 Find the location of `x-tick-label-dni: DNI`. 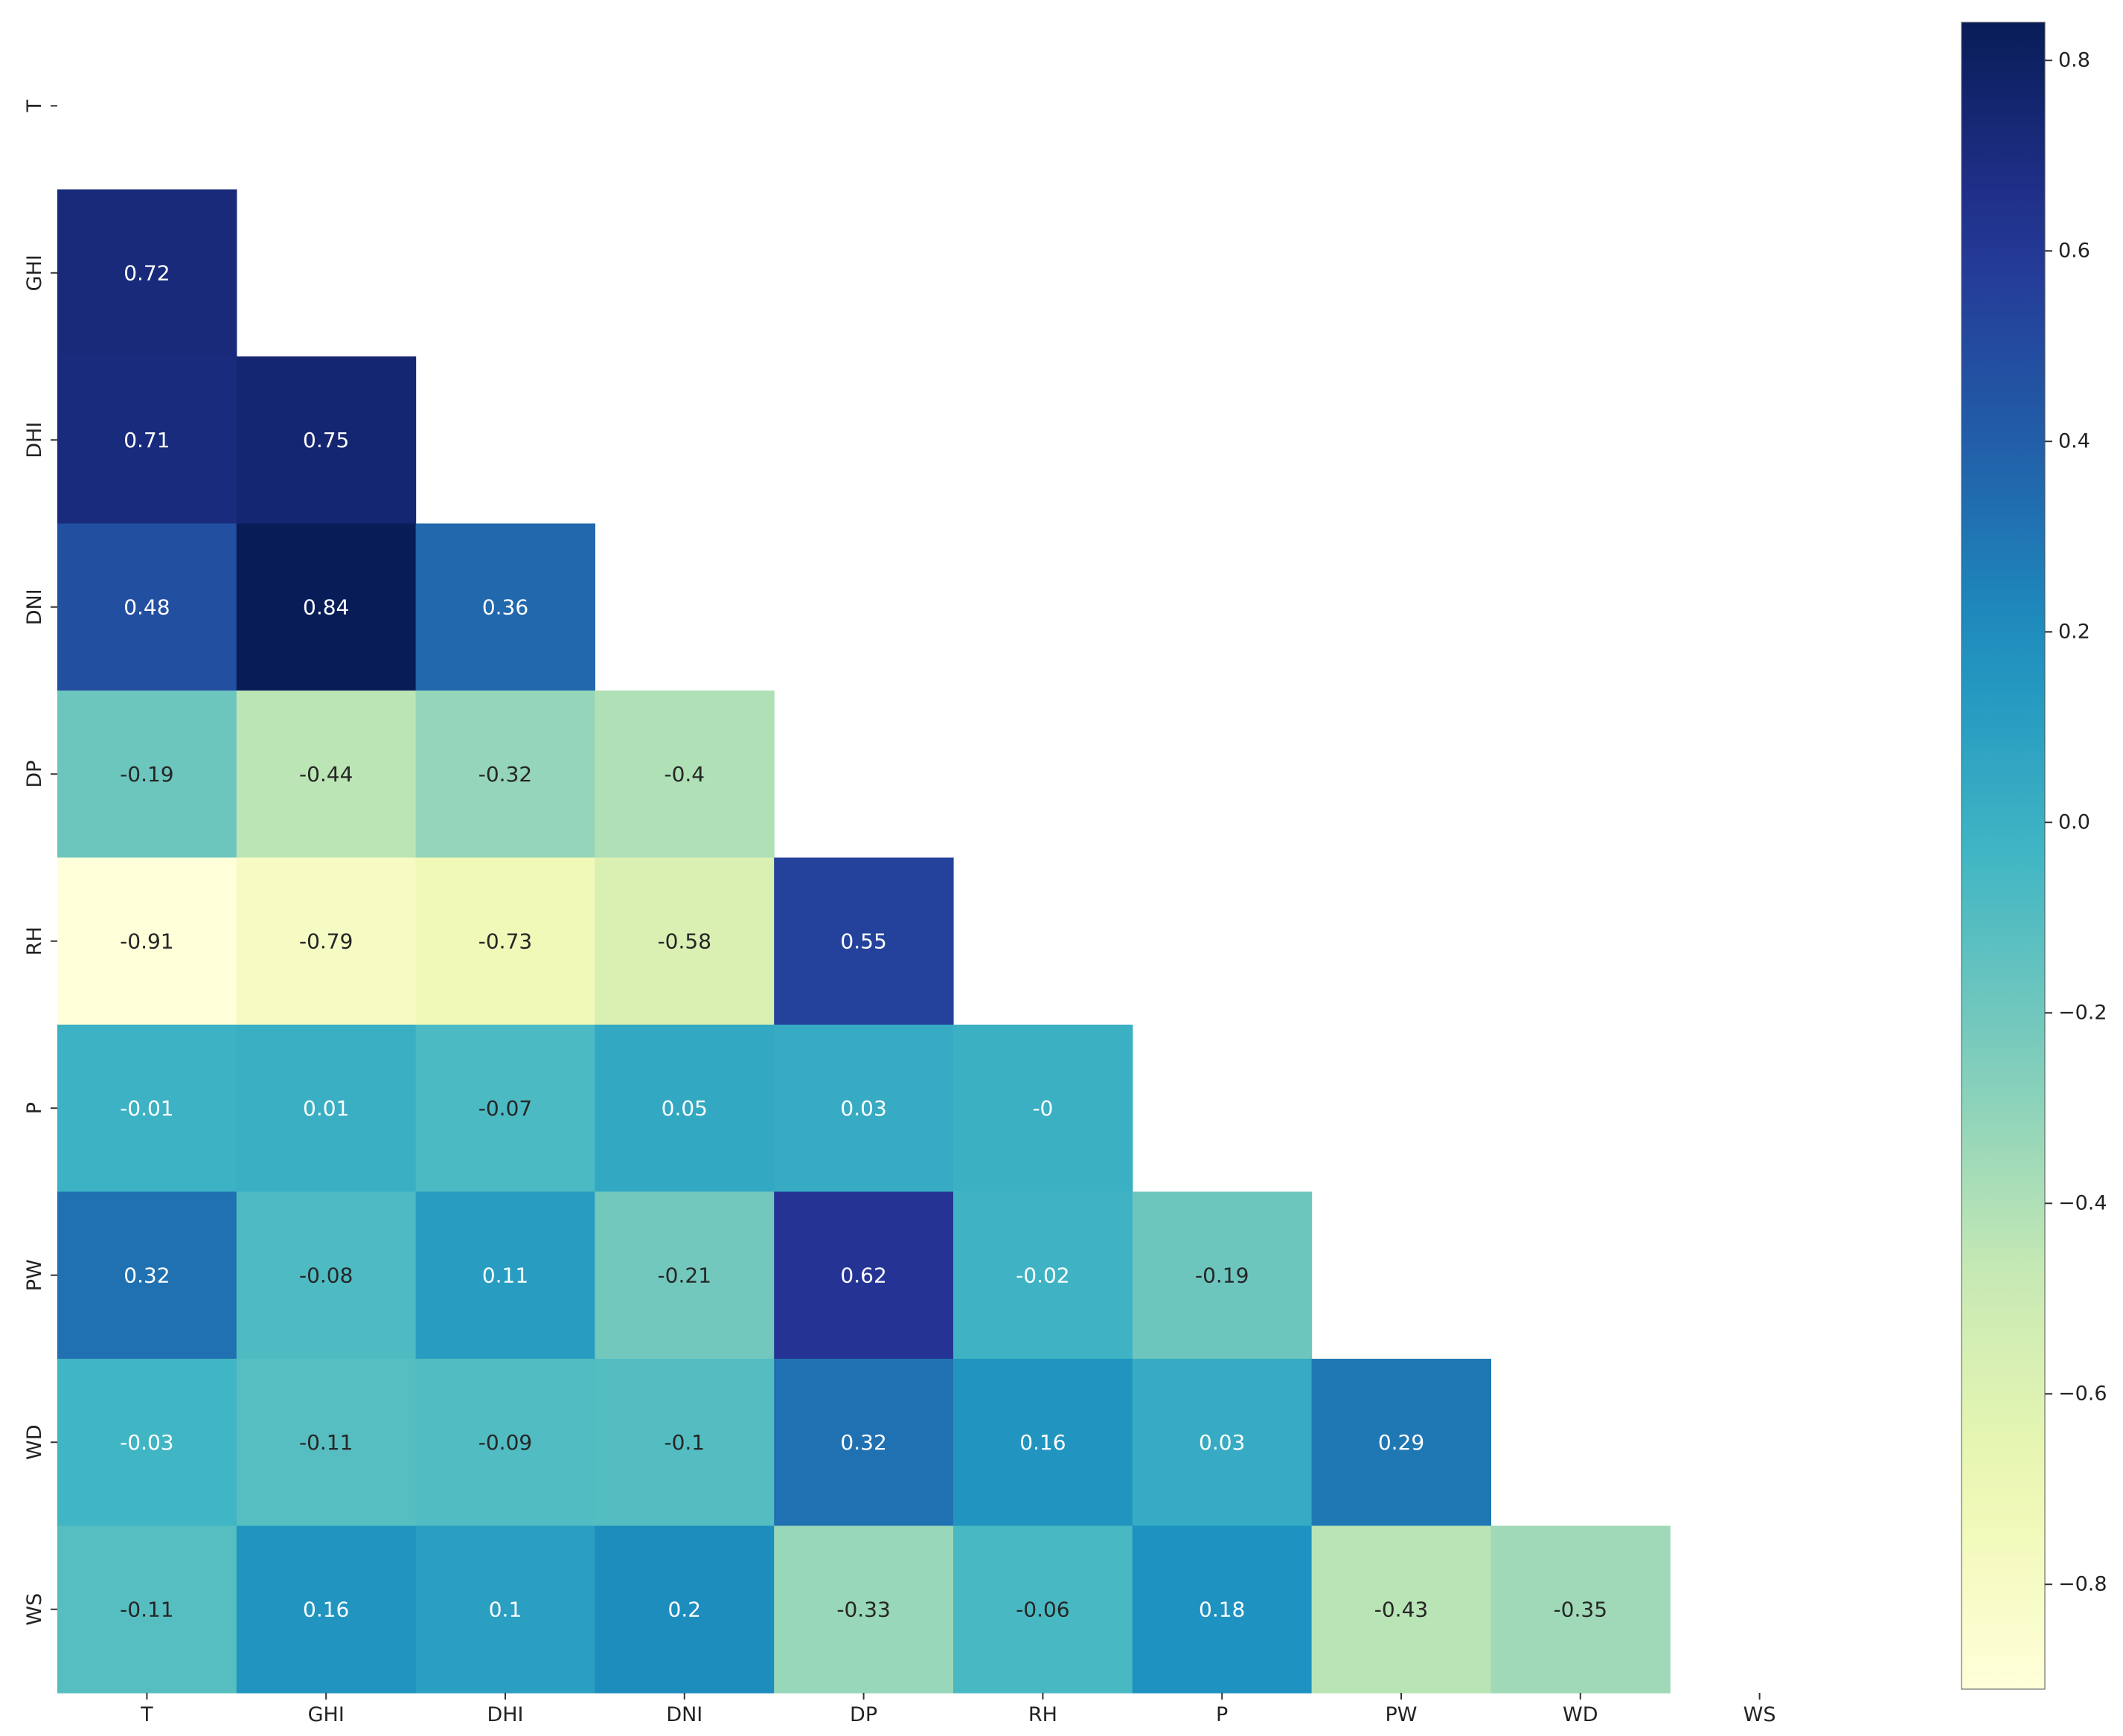

x-tick-label-dni: DNI is located at coordinates (684, 1715).